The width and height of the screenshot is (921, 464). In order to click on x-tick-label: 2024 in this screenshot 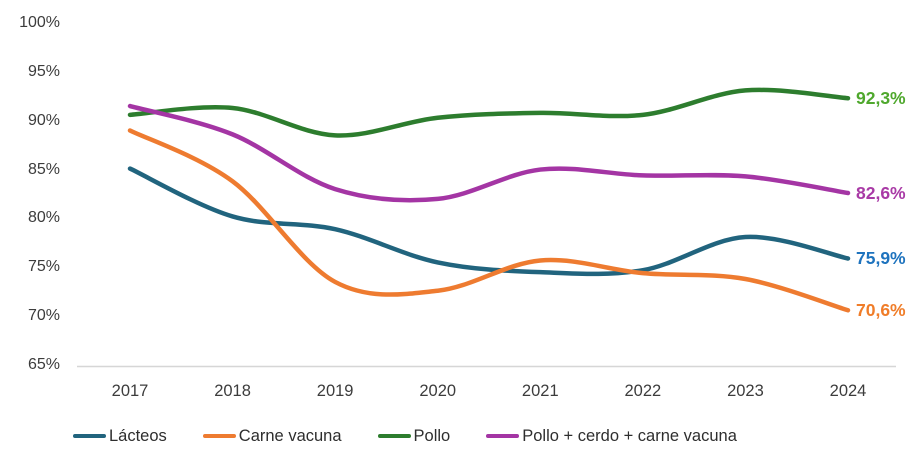, I will do `click(848, 391)`.